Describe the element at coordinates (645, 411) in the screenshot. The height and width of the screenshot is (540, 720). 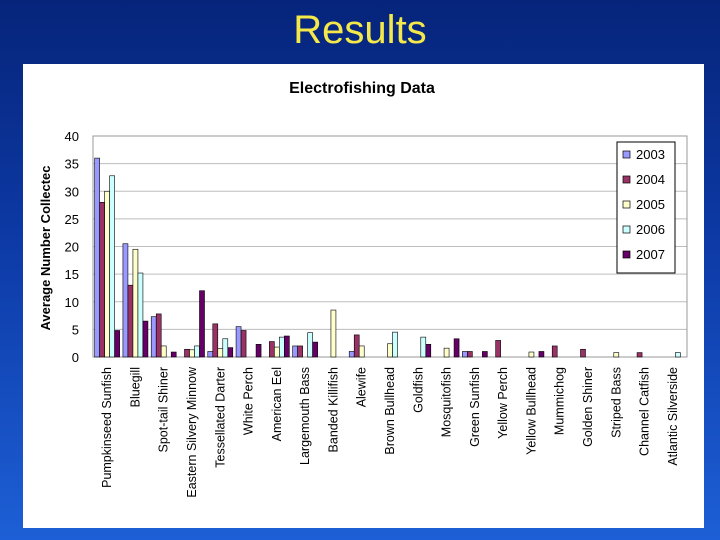
I see `x-tick-label: Channel Catfish` at that location.